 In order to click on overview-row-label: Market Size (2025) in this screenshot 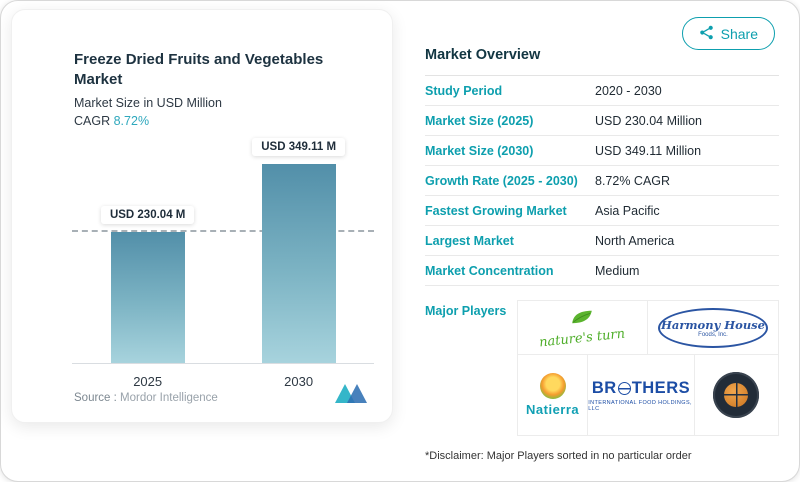, I will do `click(479, 120)`.